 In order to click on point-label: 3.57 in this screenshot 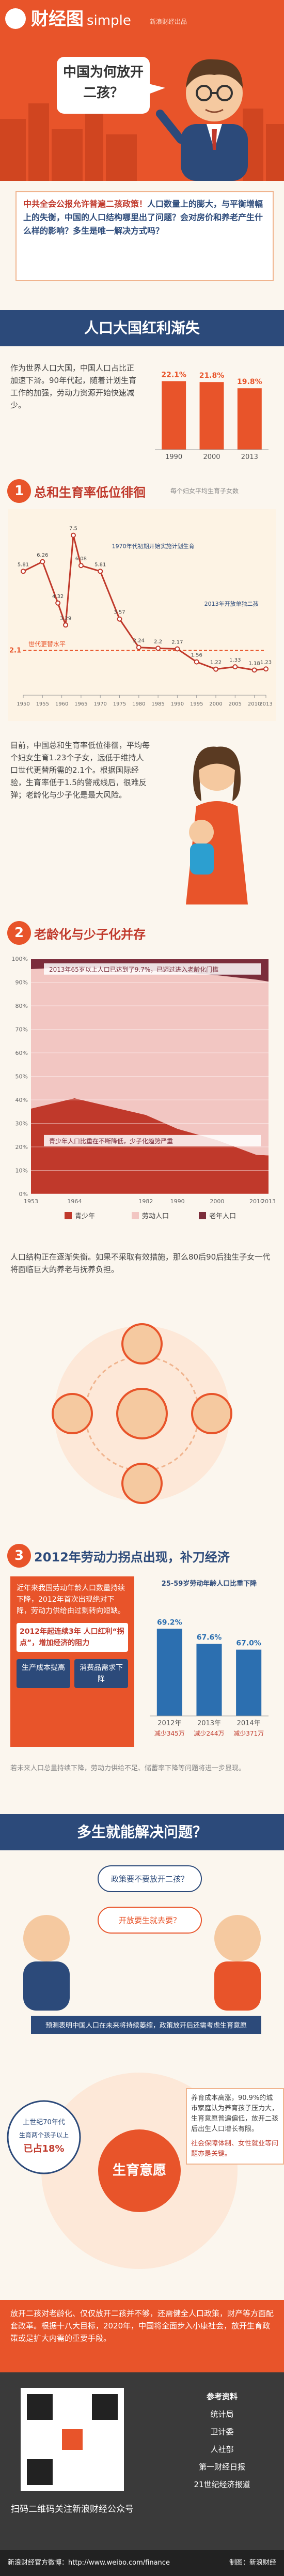, I will do `click(120, 613)`.